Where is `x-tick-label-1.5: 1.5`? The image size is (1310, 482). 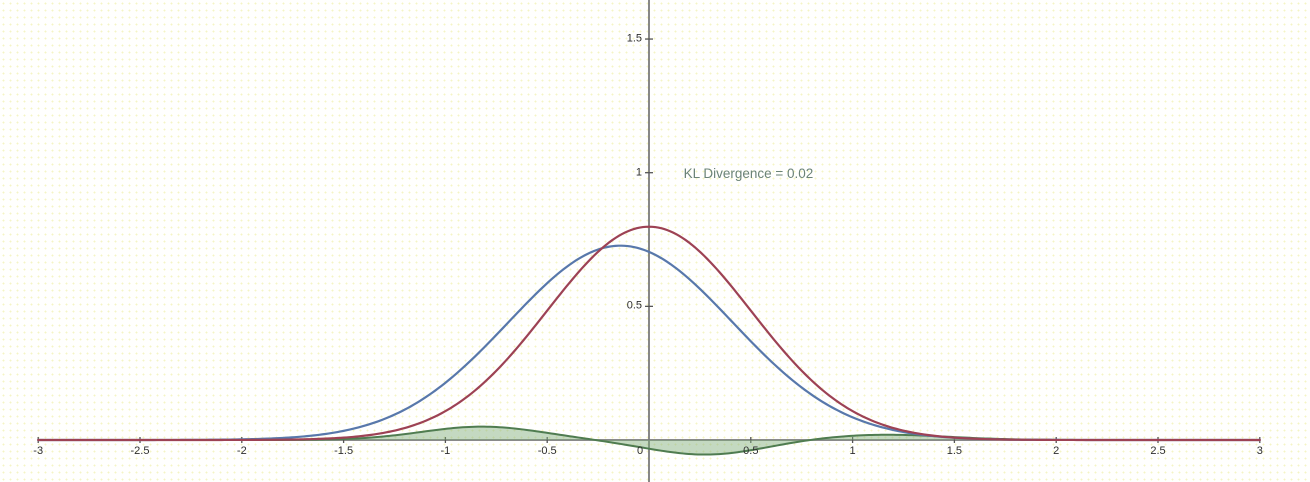
x-tick-label-1.5: 1.5 is located at coordinates (954, 451).